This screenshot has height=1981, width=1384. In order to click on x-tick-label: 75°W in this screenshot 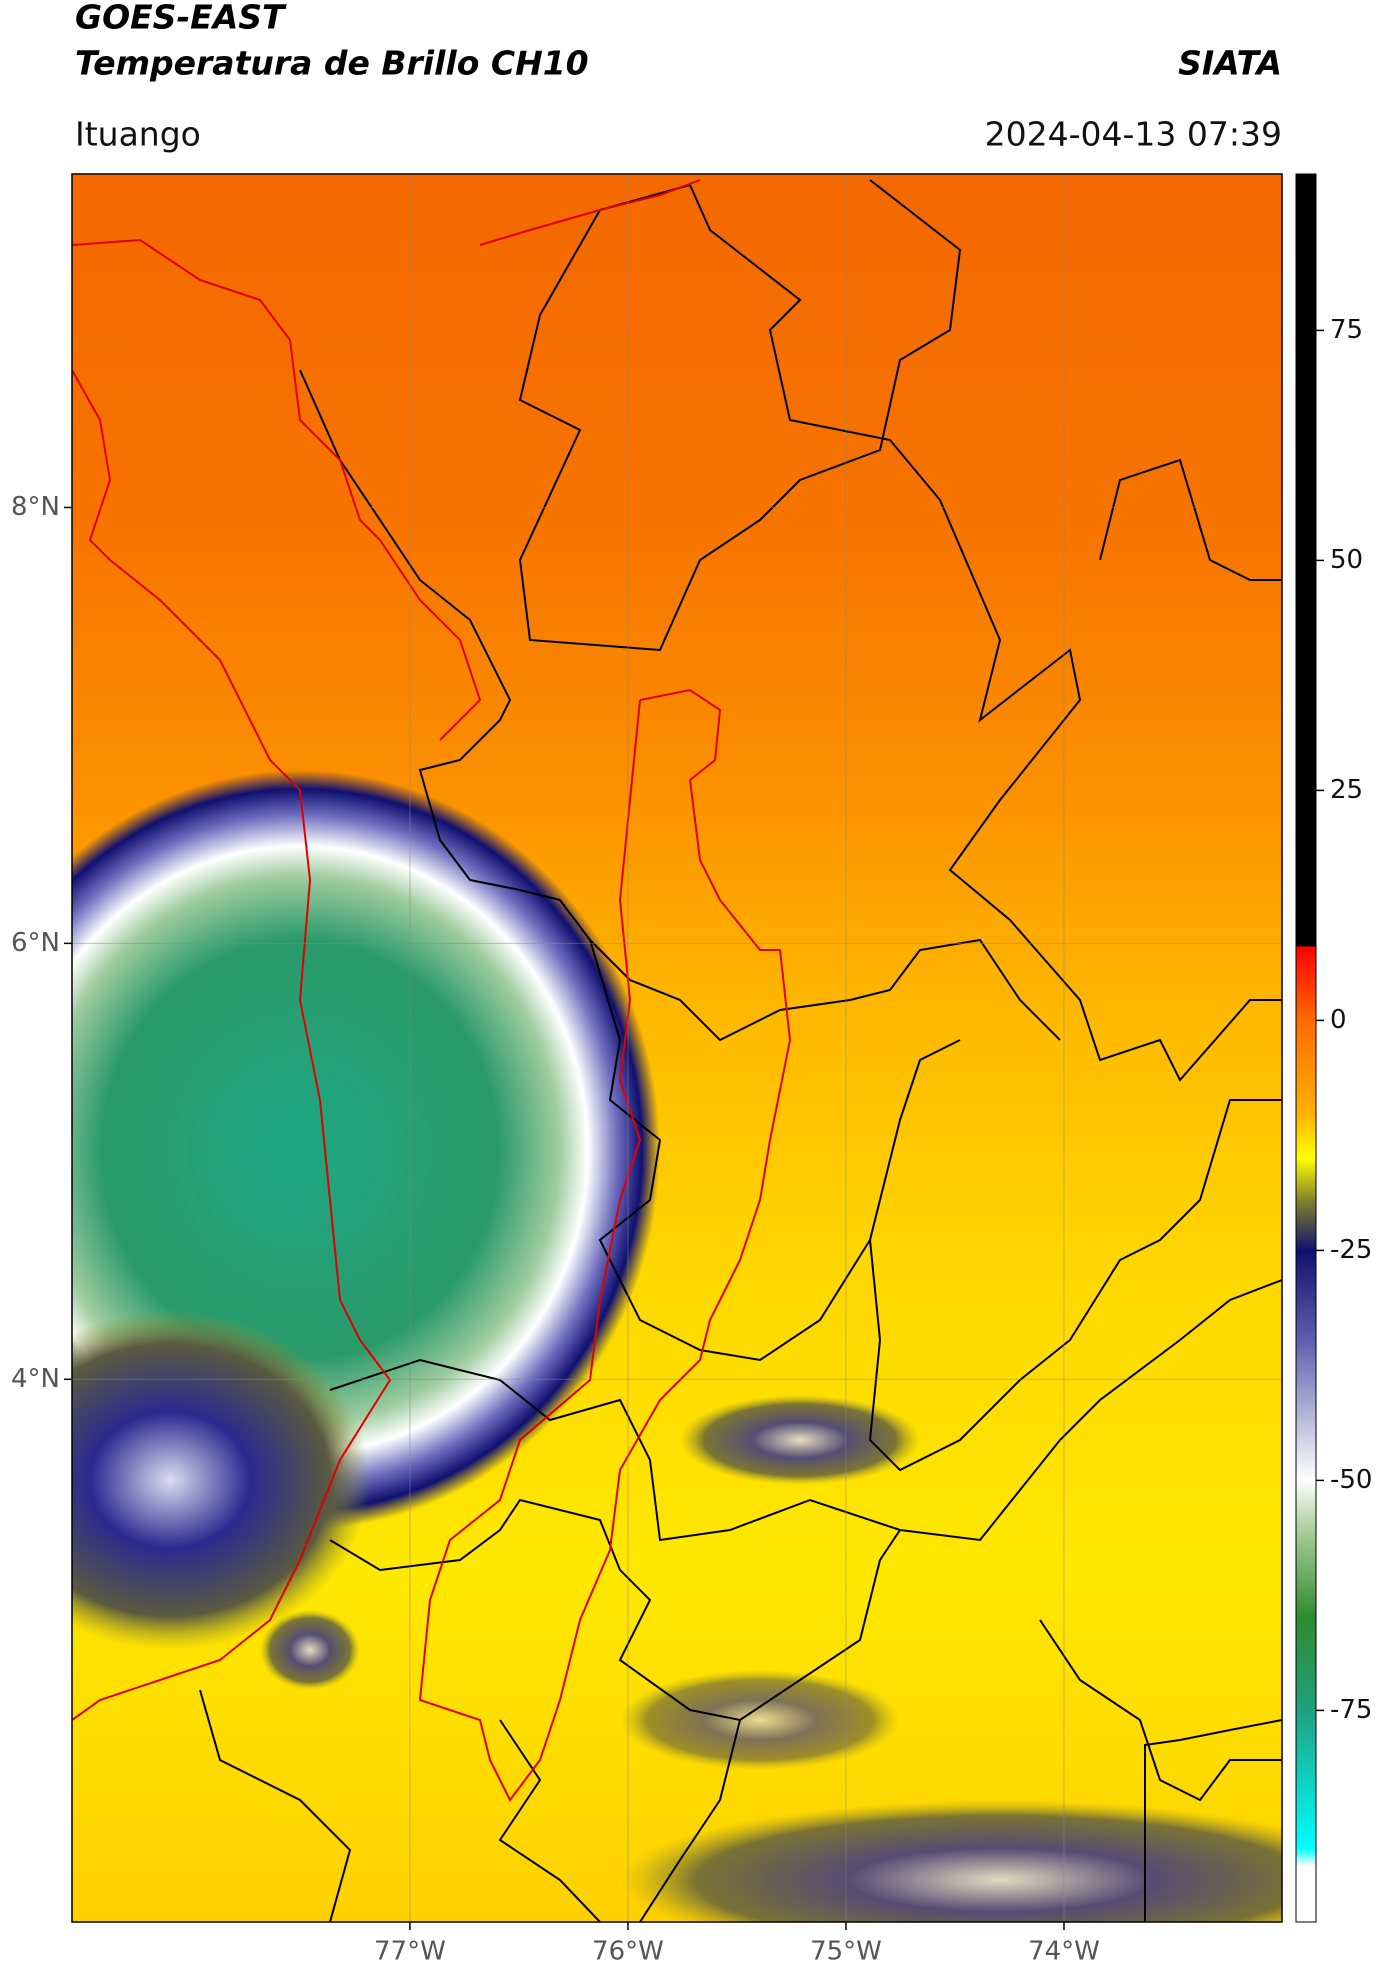, I will do `click(846, 1952)`.